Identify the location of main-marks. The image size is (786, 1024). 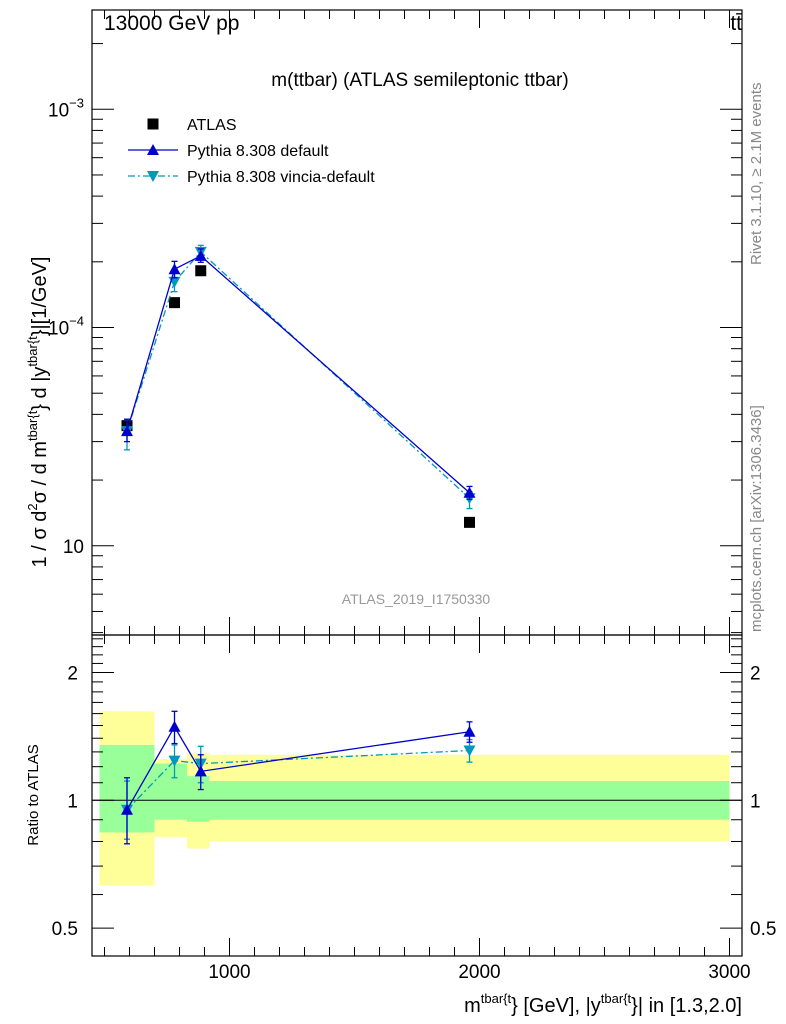
(298, 386).